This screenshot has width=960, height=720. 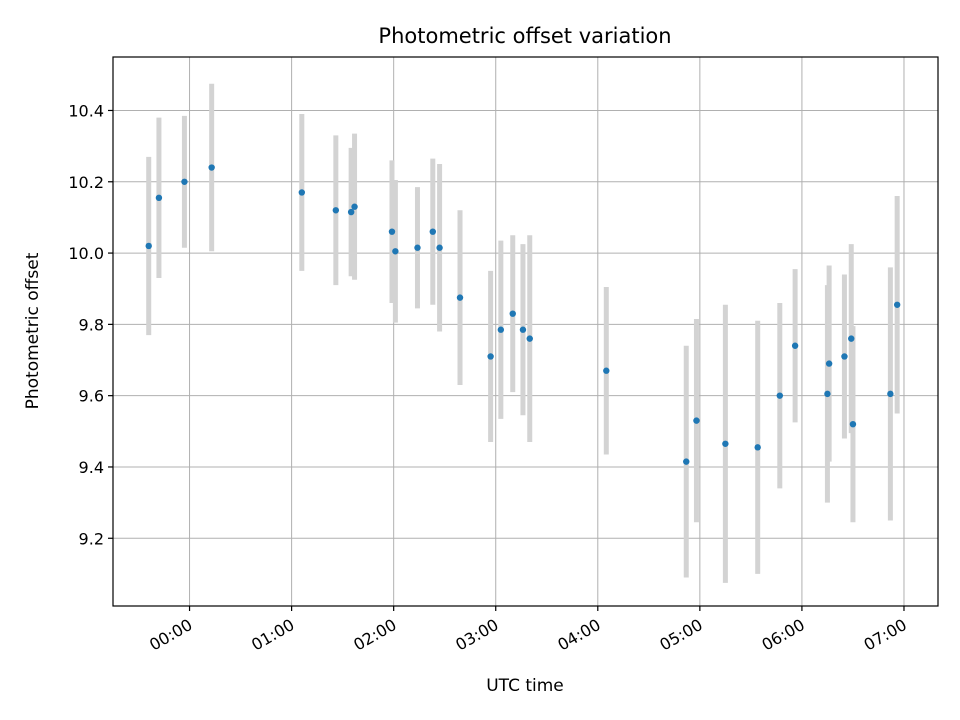 What do you see at coordinates (33, 330) in the screenshot?
I see `y-axis-title: Photometric offset` at bounding box center [33, 330].